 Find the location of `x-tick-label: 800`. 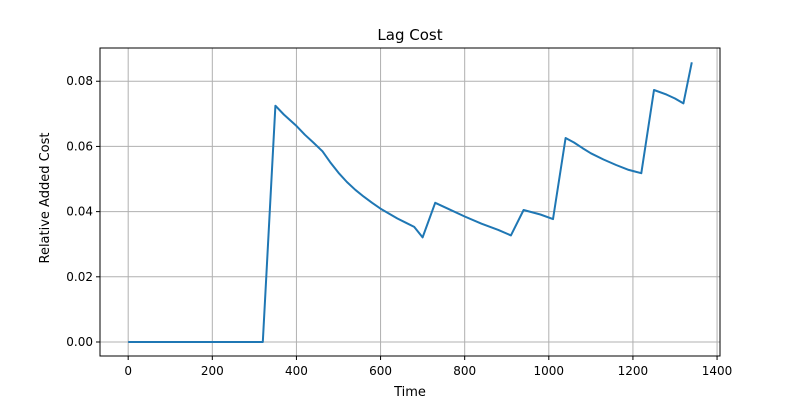

x-tick-label: 800 is located at coordinates (464, 371).